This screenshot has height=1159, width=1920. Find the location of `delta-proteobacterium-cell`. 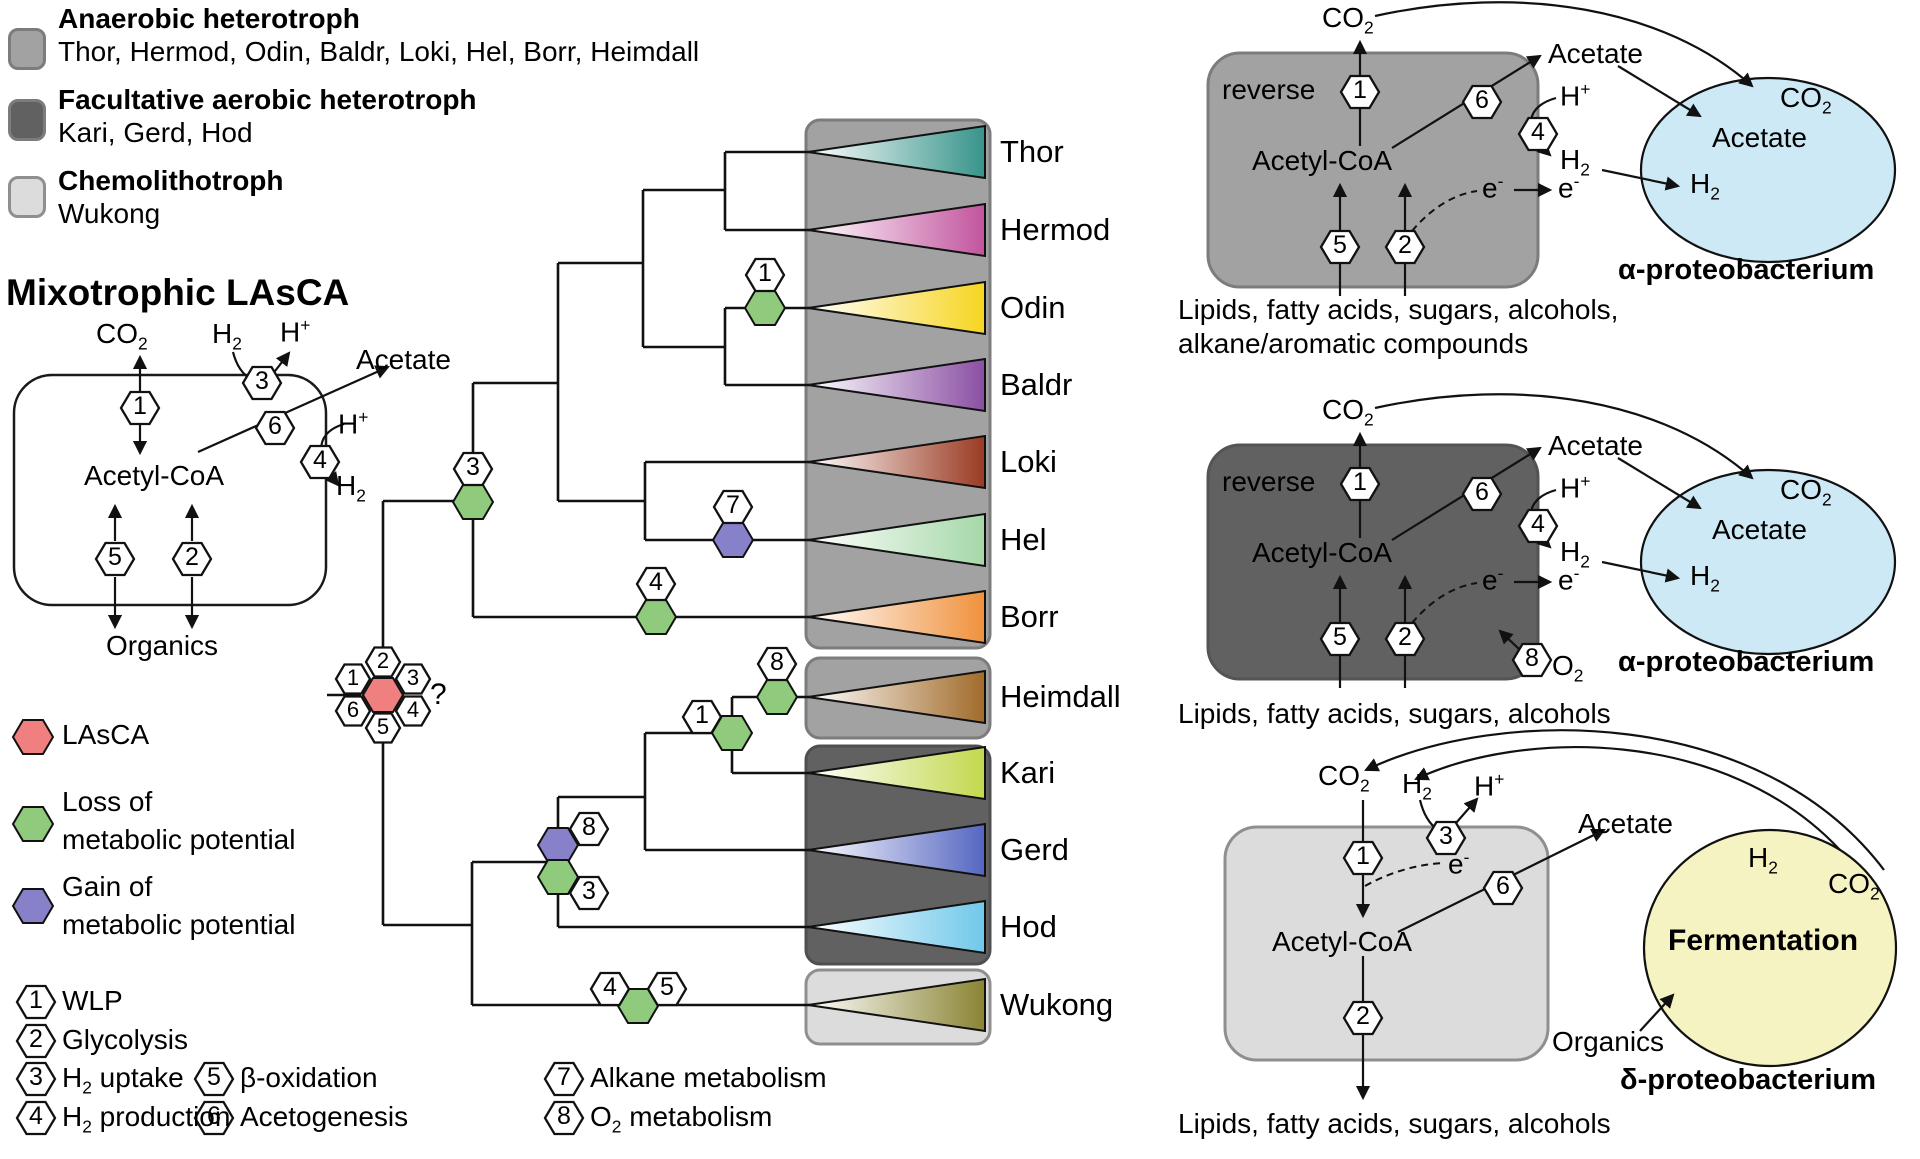

delta-proteobacterium-cell is located at coordinates (1770, 948).